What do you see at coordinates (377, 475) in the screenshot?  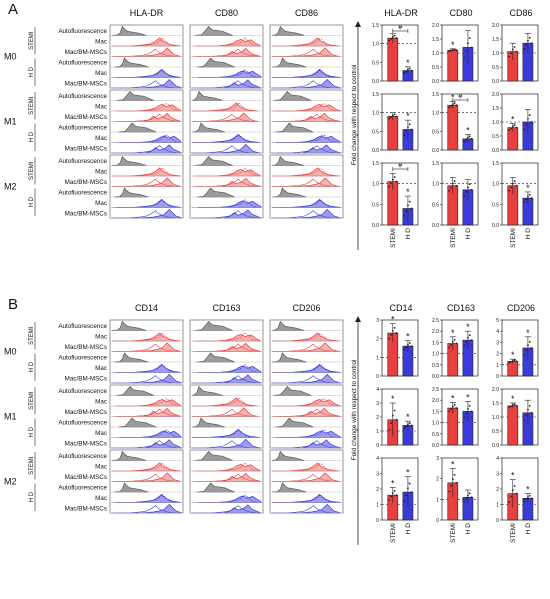 I see `y-tick-label: 3` at bounding box center [377, 475].